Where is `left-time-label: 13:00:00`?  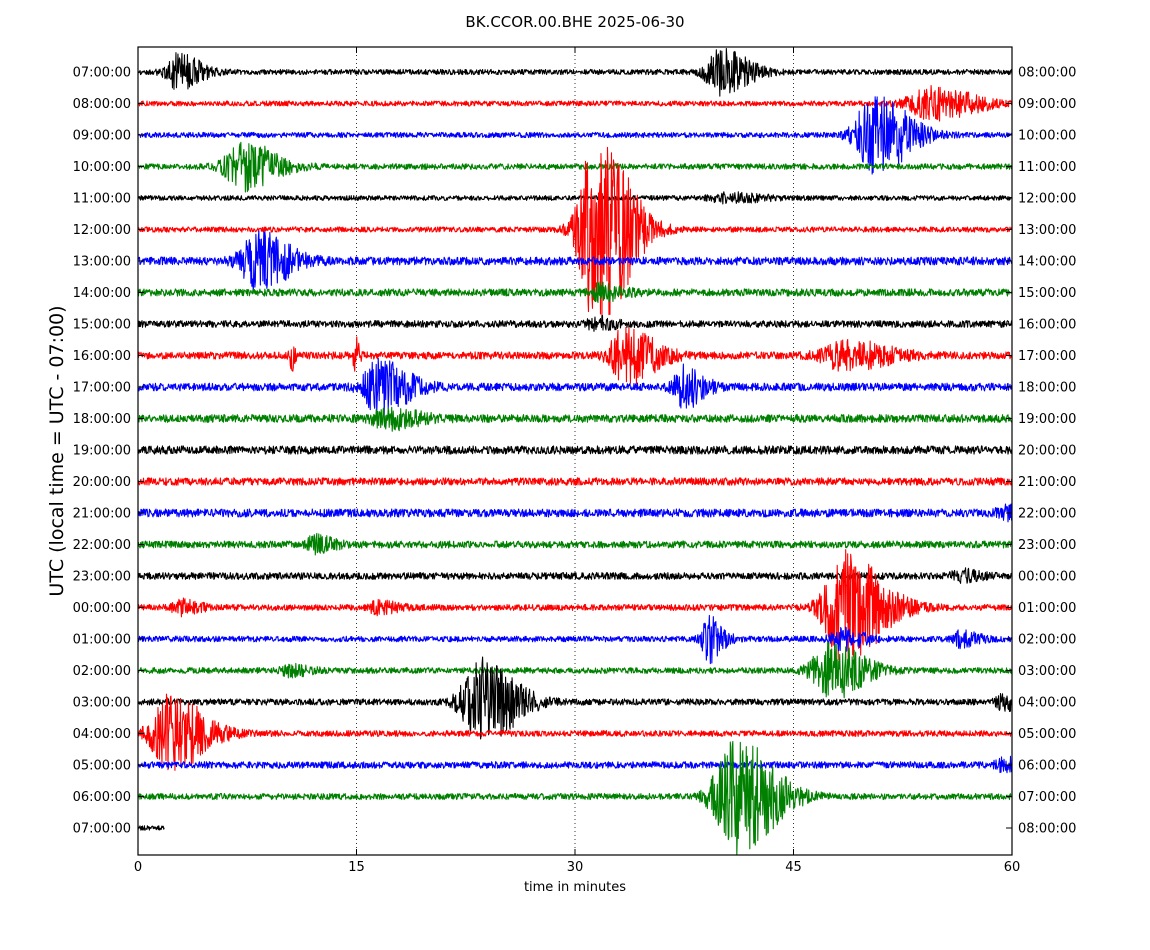 left-time-label: 13:00:00 is located at coordinates (102, 262).